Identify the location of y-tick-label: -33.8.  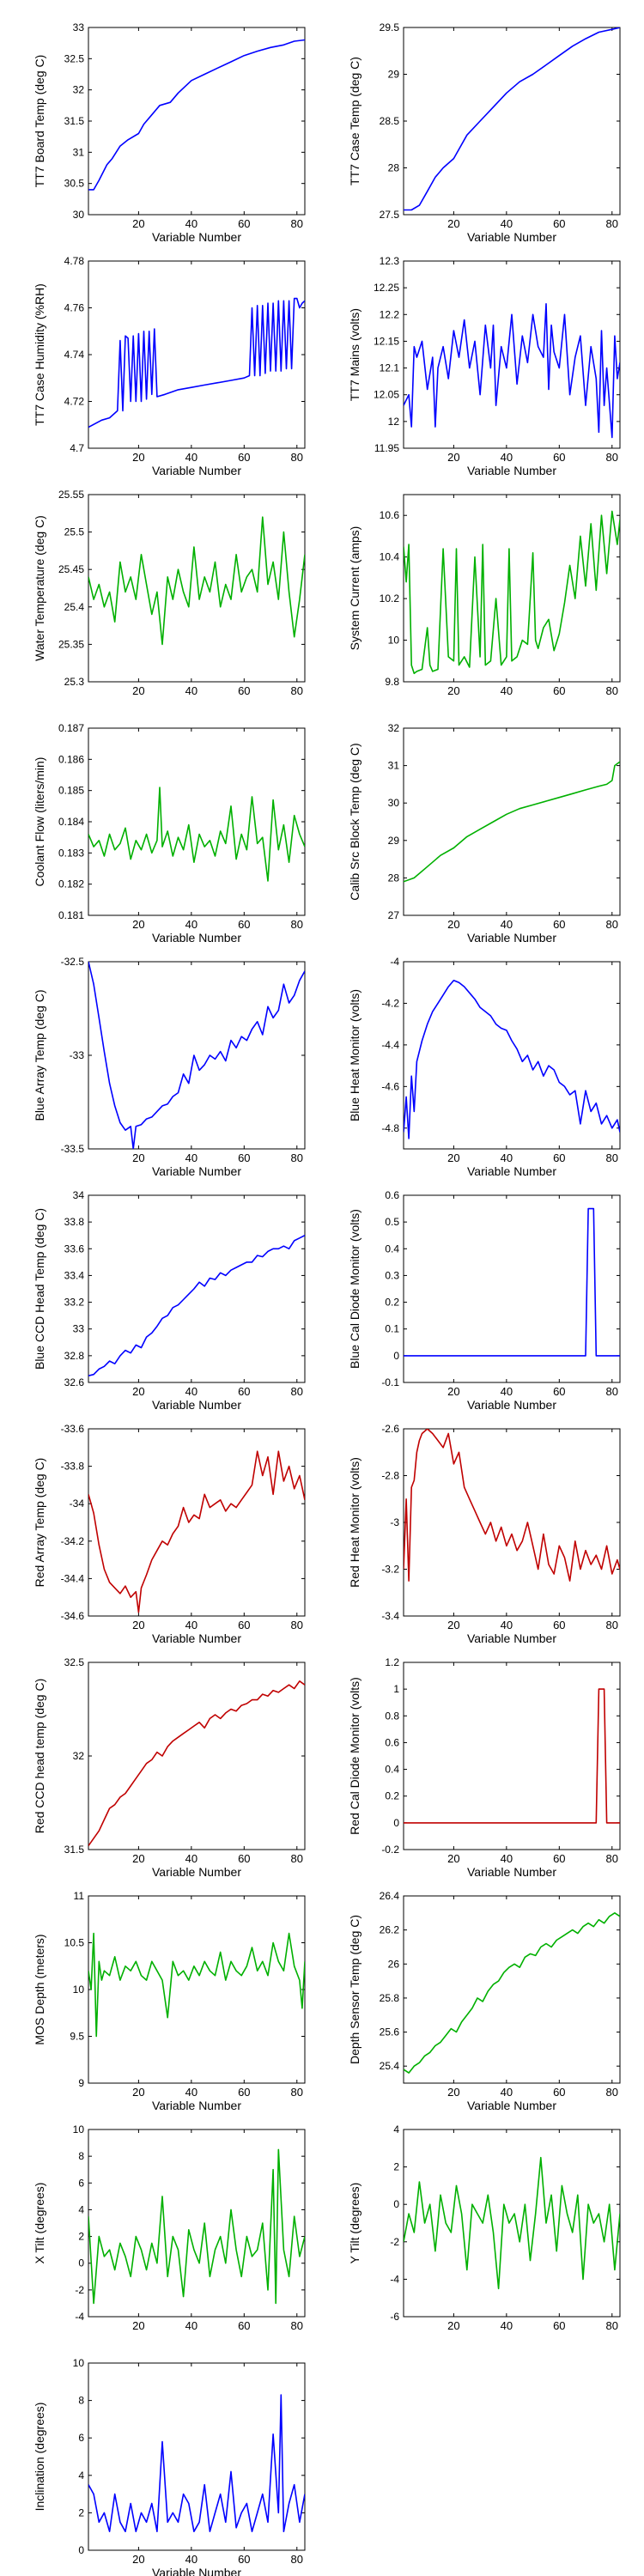
(73, 1467).